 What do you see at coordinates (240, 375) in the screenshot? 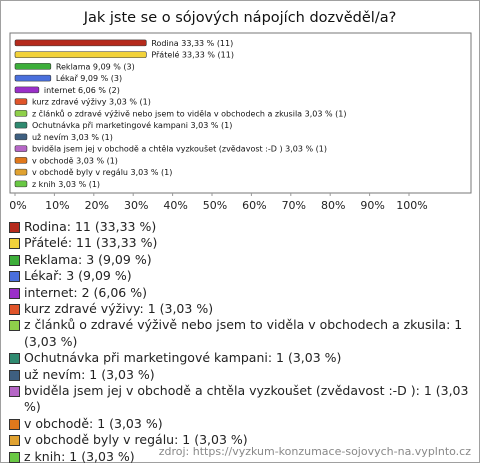
I see `legend-item: už nevím: 1 (3,03 %)` at bounding box center [240, 375].